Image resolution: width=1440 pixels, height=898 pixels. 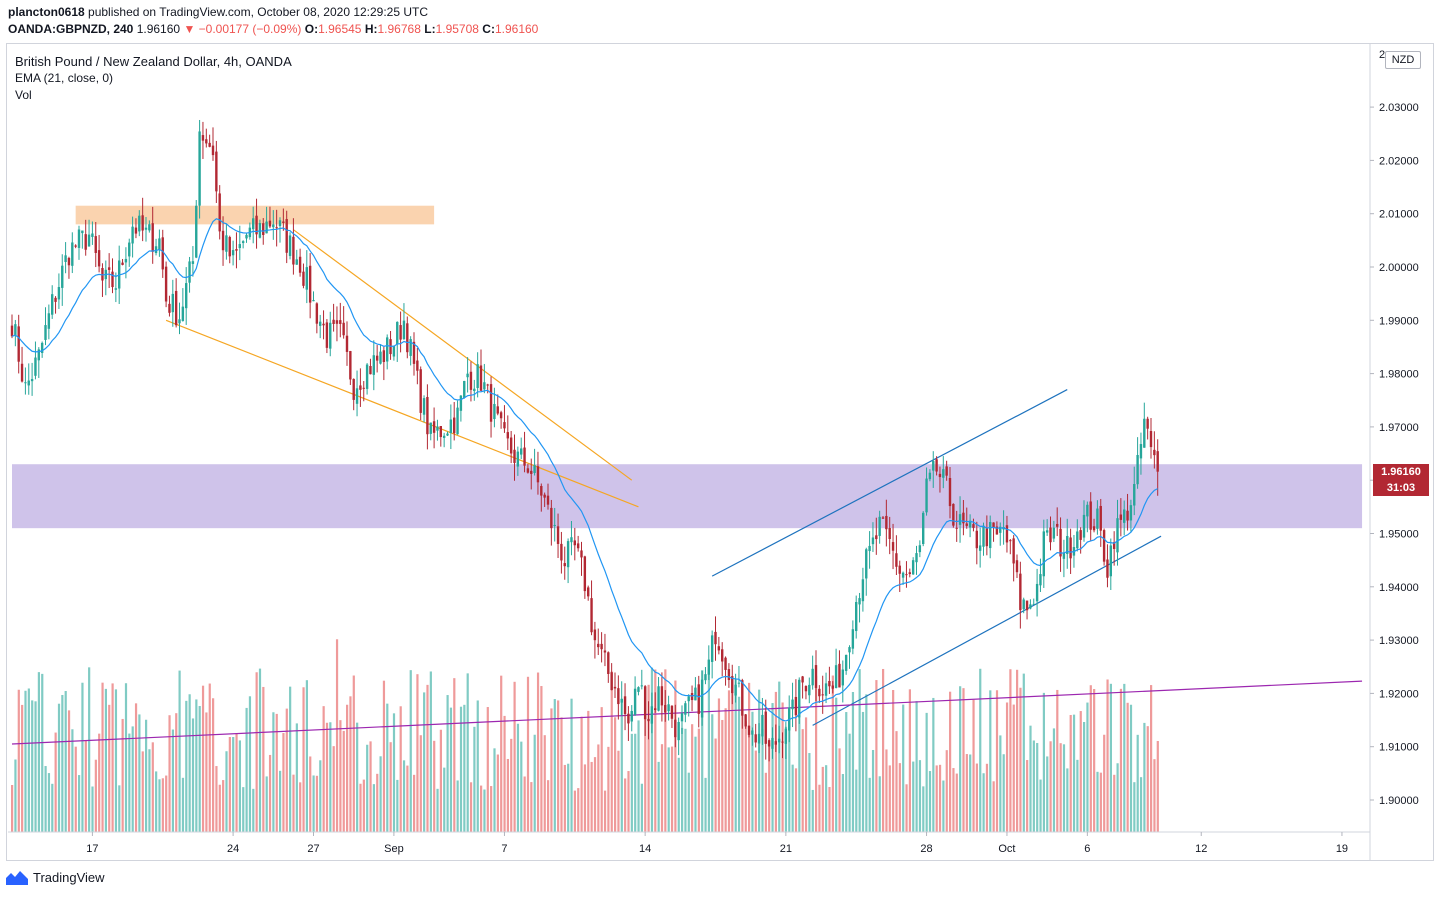 What do you see at coordinates (1399, 748) in the screenshot?
I see `price-tick-label: 1.91000` at bounding box center [1399, 748].